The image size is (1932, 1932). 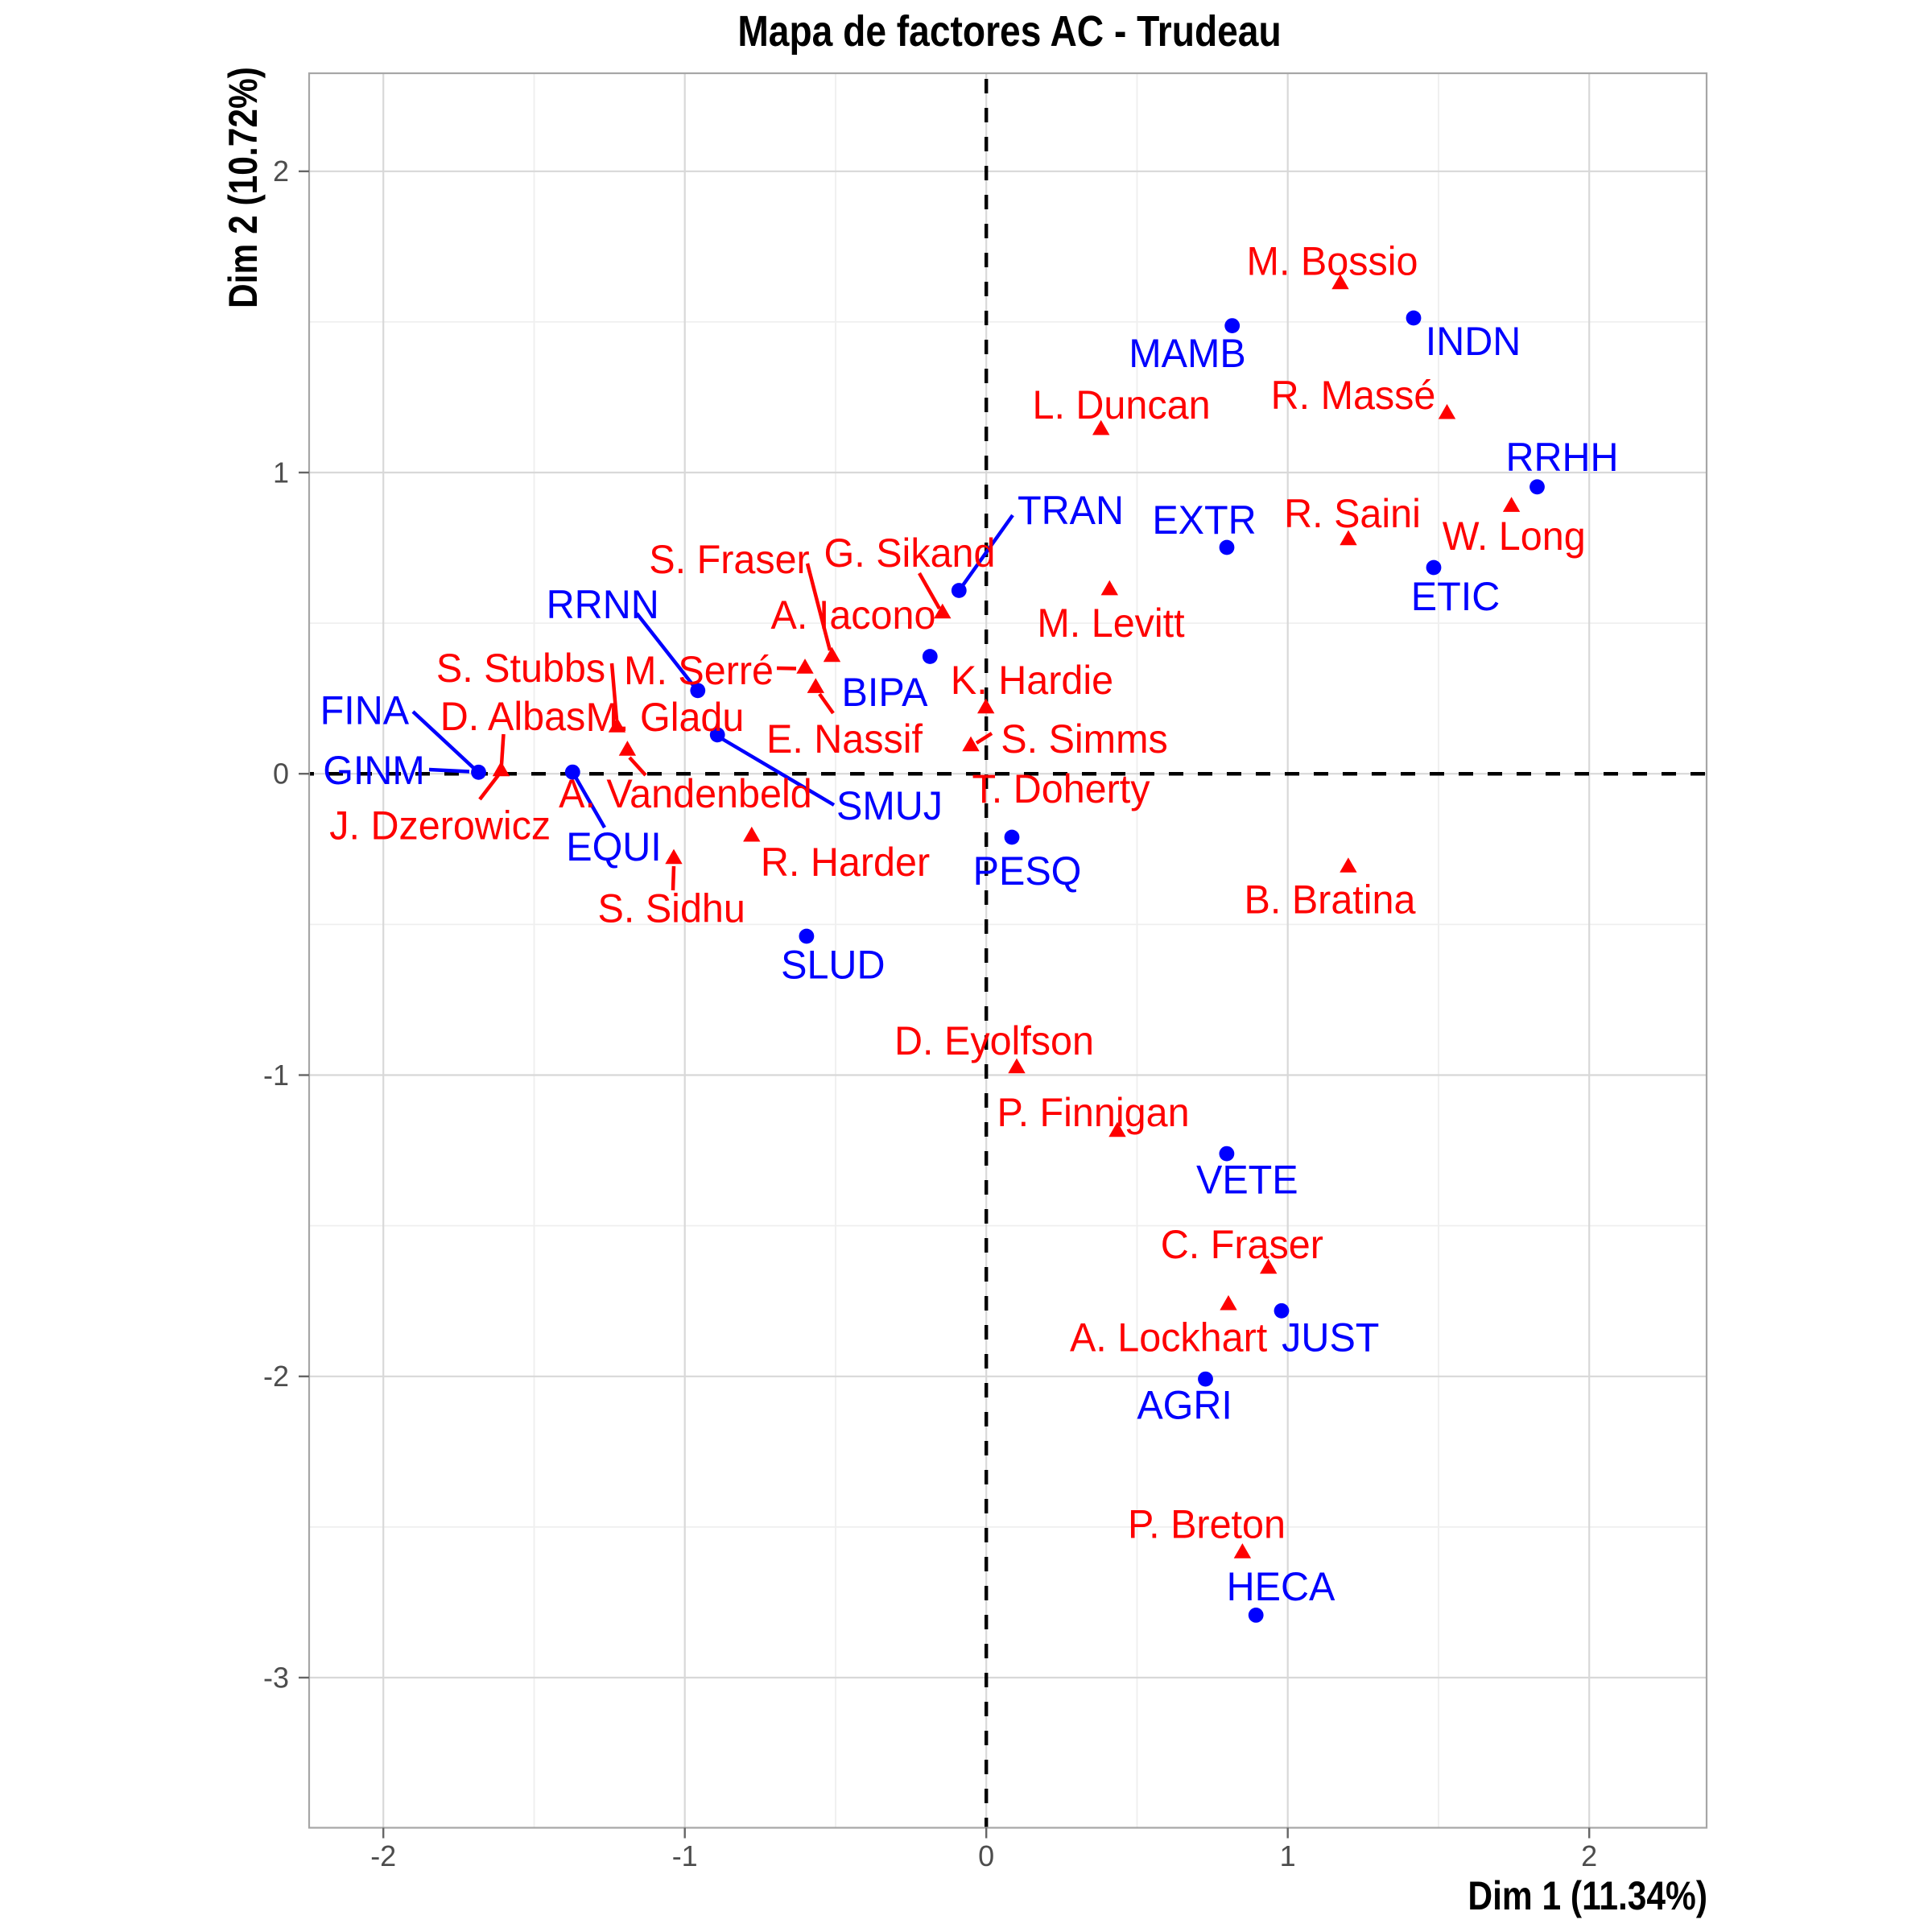 What do you see at coordinates (1242, 1245) in the screenshot?
I see `svg-text: C. Fraser` at bounding box center [1242, 1245].